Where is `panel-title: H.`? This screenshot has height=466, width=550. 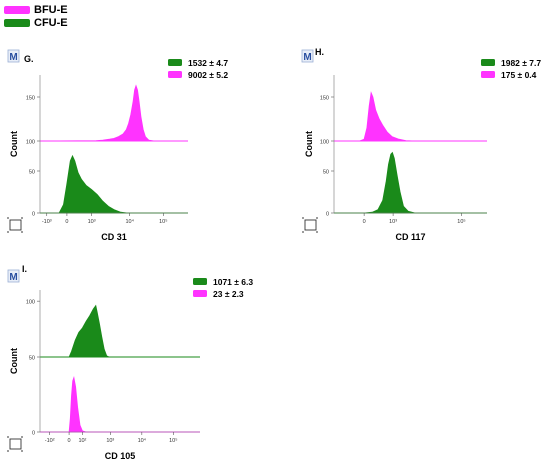
panel-title: H. is located at coordinates (319, 52).